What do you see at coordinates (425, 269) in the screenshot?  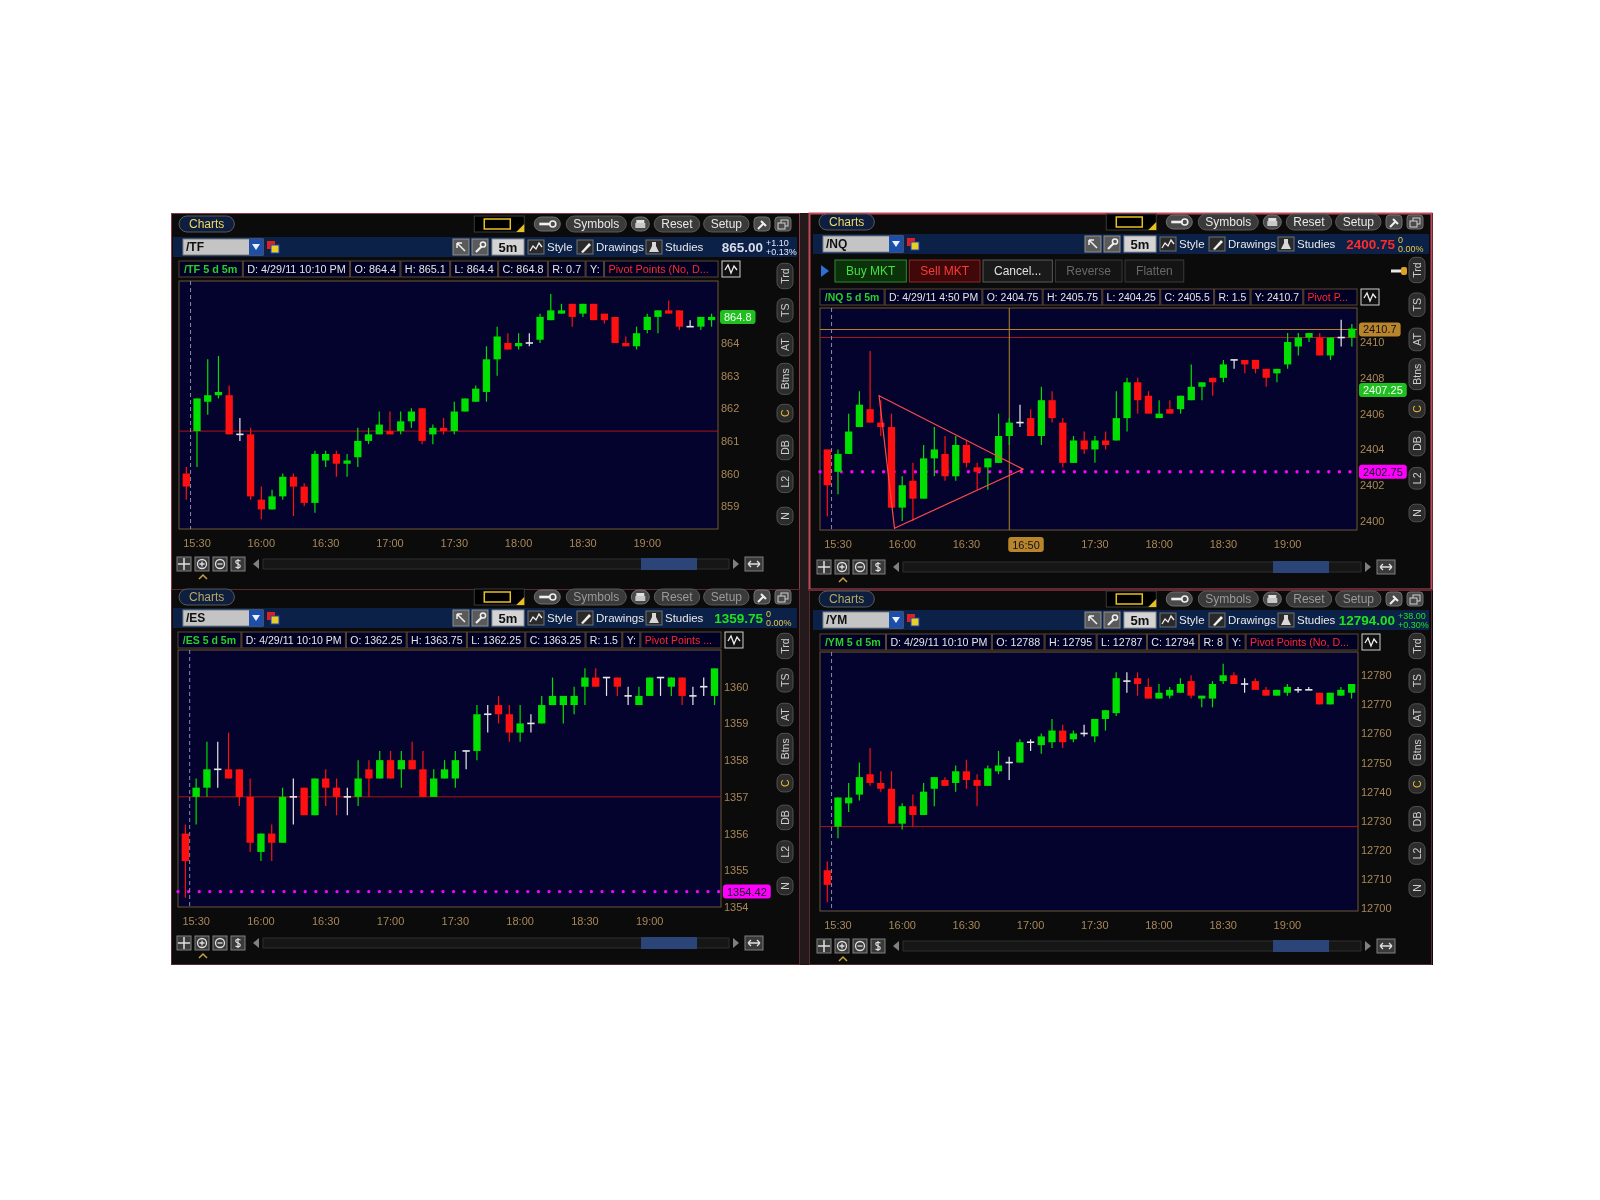 I see `text: H: 865.1` at bounding box center [425, 269].